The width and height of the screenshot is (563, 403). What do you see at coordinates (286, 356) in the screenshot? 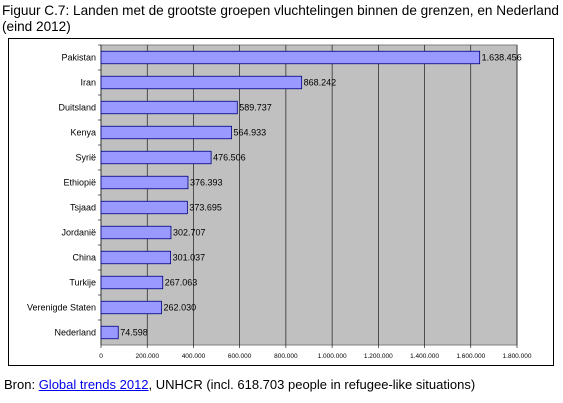
I see `x-tick-label: 800.000` at bounding box center [286, 356].